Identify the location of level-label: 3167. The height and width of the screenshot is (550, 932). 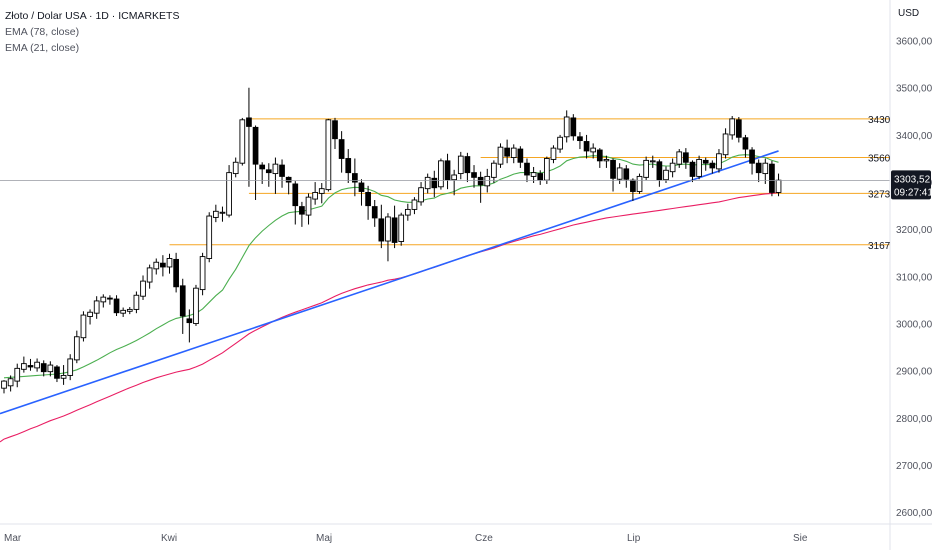
(879, 246).